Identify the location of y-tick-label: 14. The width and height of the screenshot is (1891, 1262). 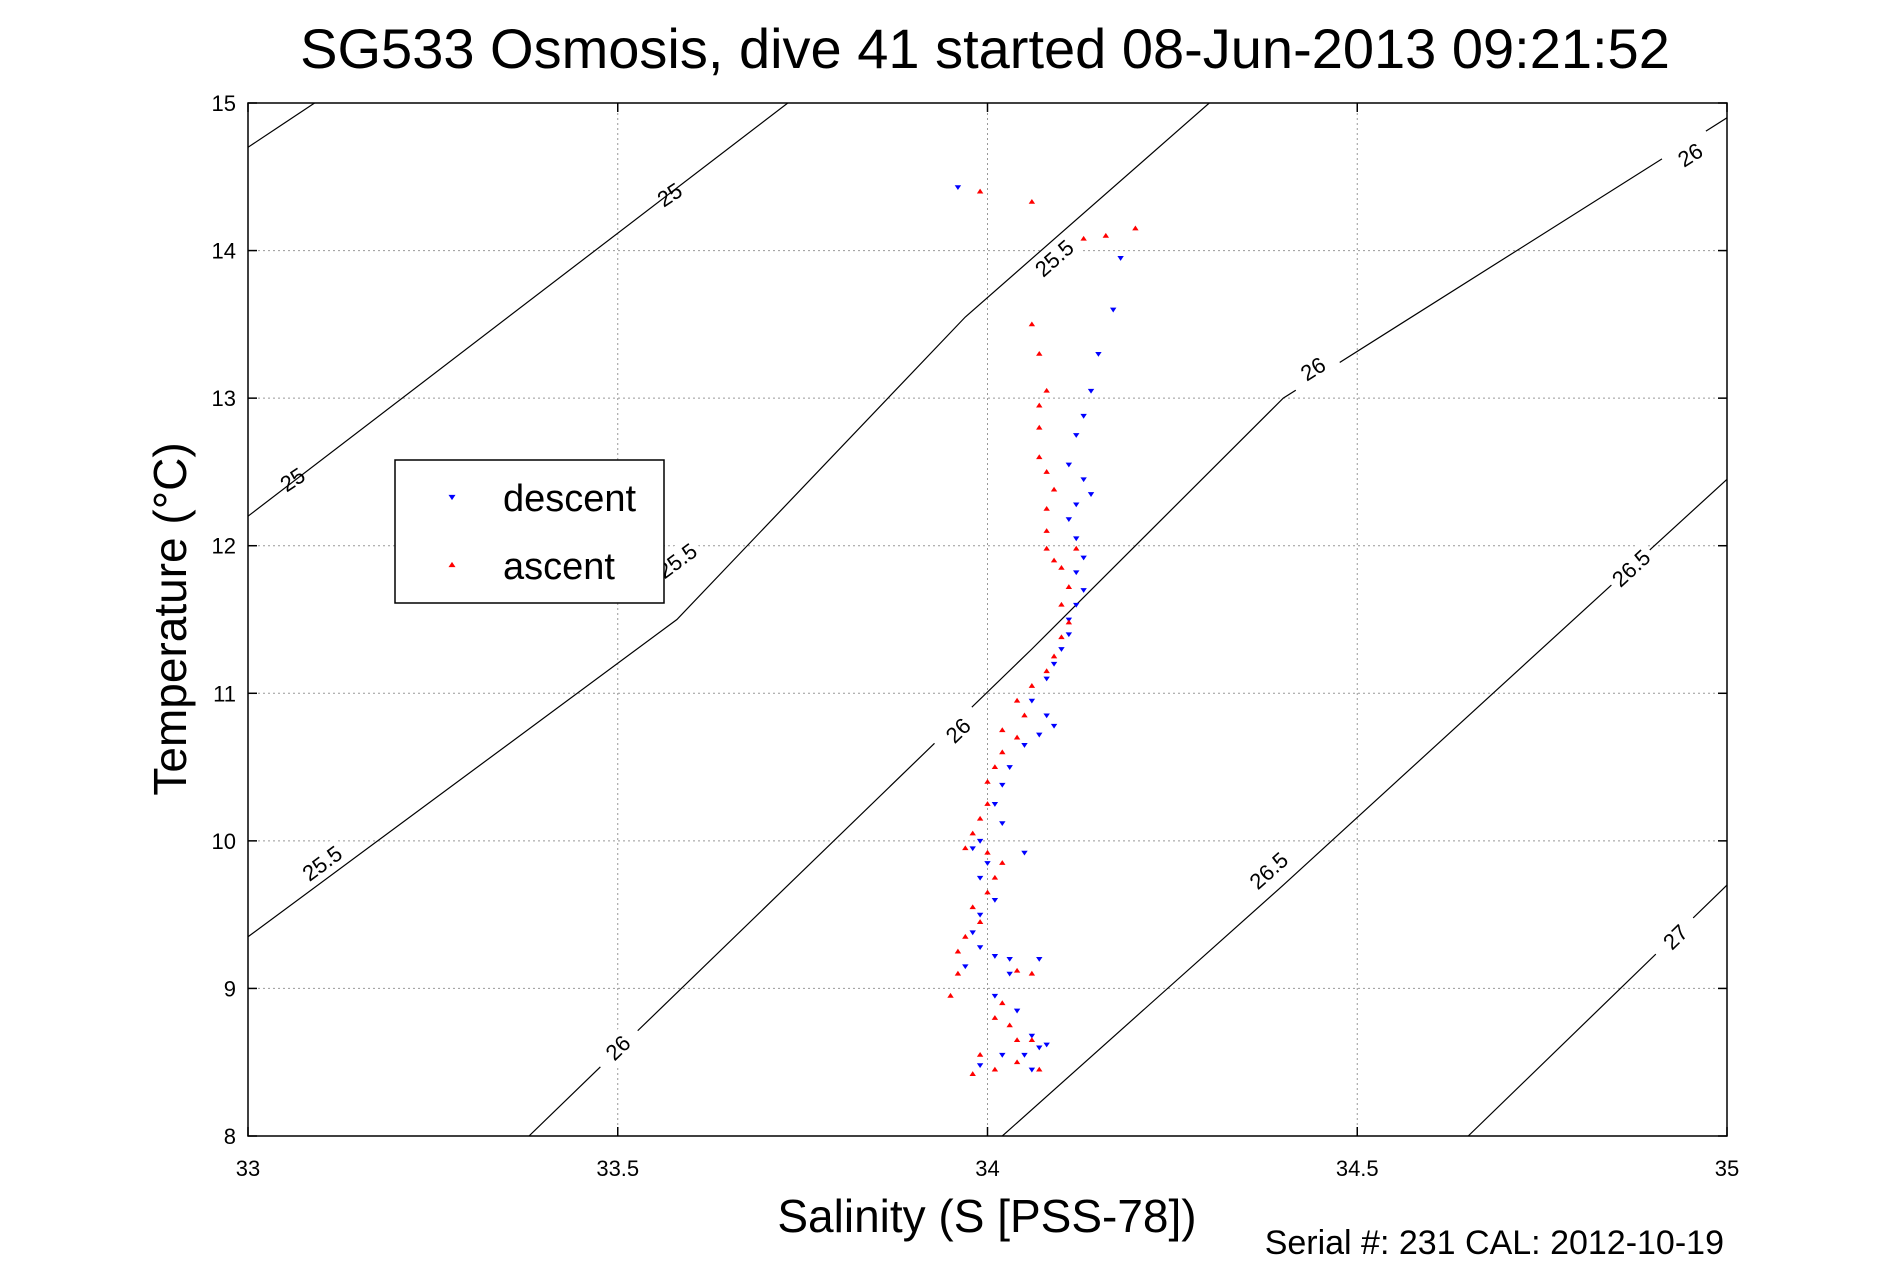
(224, 251).